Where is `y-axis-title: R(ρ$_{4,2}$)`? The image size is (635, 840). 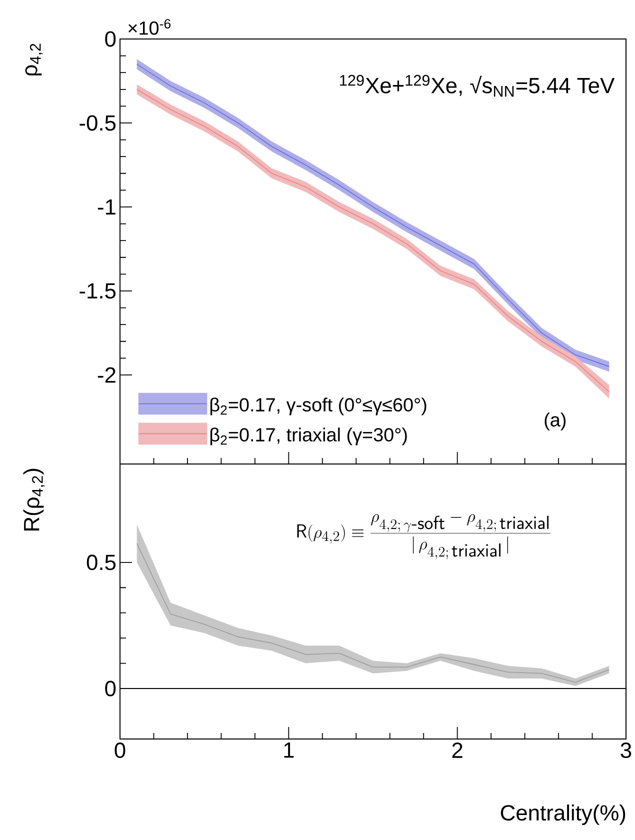
y-axis-title: R(ρ$_{4,2}$) is located at coordinates (34, 499).